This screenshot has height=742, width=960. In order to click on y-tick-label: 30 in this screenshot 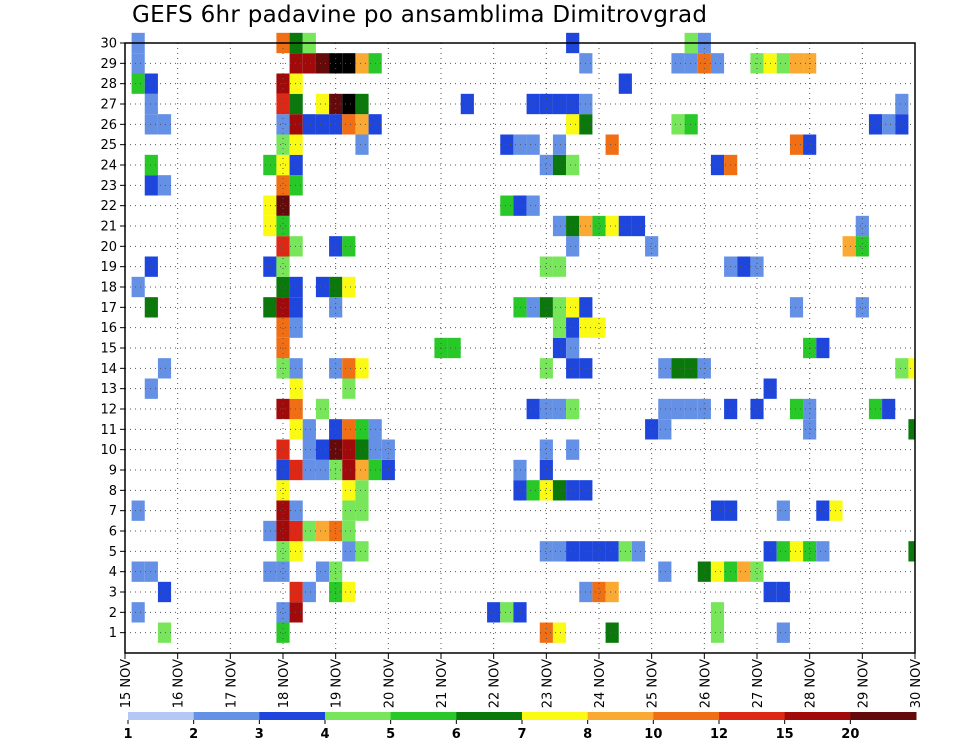, I will do `click(108, 44)`.